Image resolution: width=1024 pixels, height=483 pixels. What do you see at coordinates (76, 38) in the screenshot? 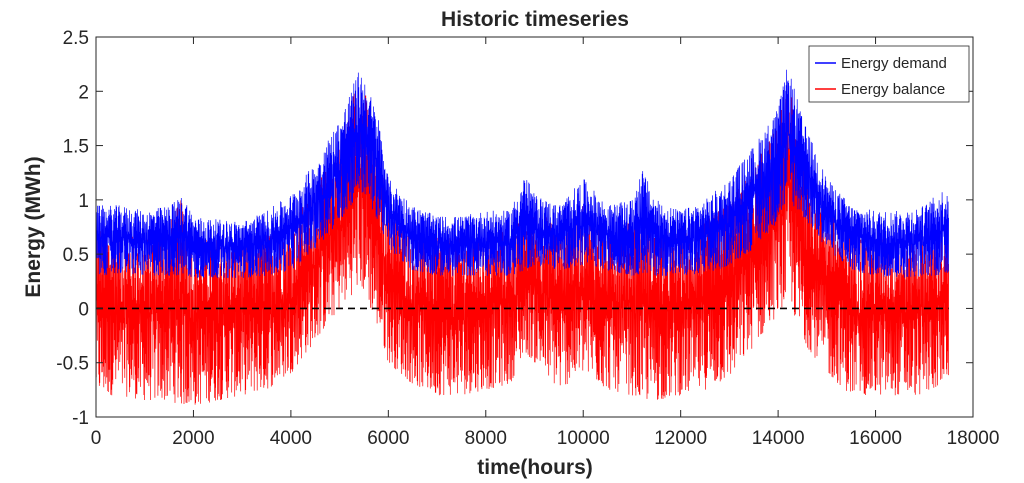
I see `y-tick-label: 2.5` at bounding box center [76, 38].